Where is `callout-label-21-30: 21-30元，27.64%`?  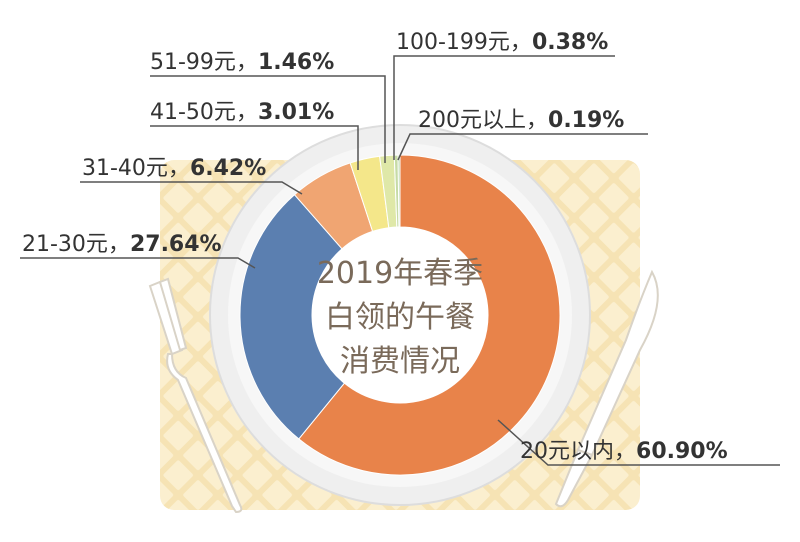
callout-label-21-30: 21-30元，27.64% is located at coordinates (122, 244).